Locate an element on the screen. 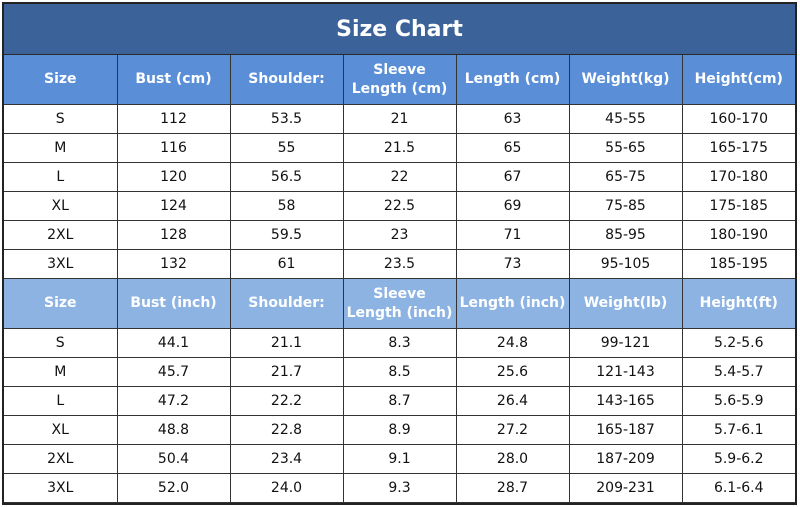 The image size is (800, 507). table-cell: 22.8 is located at coordinates (286, 430).